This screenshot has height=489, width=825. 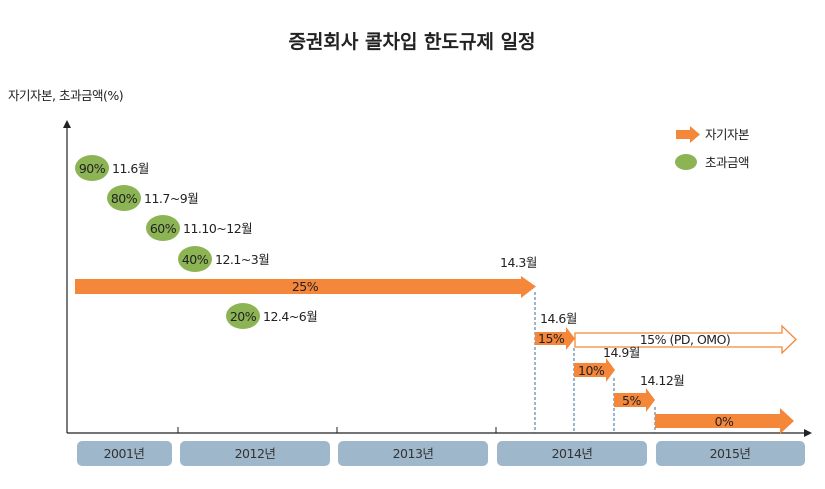 I want to click on equity-pct: 25%, so click(x=305, y=286).